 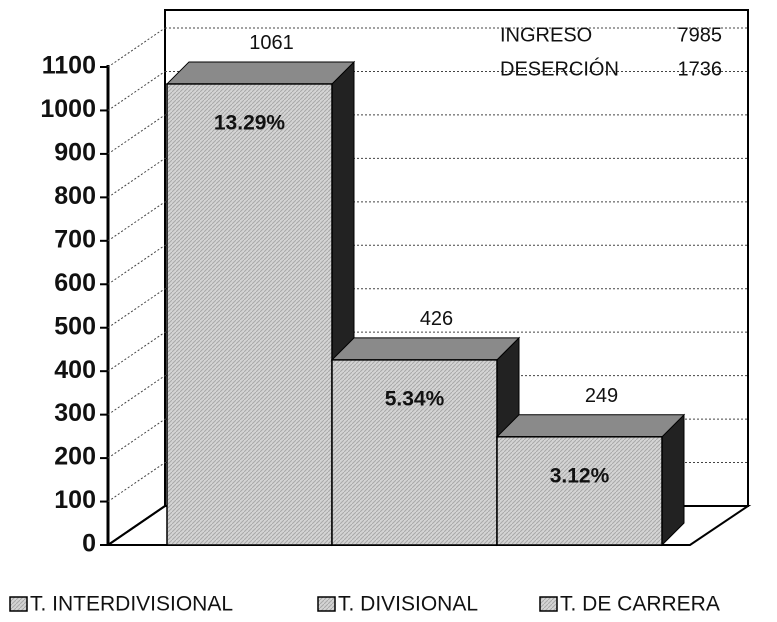 I want to click on y-tick-label: 800, so click(x=75, y=196).